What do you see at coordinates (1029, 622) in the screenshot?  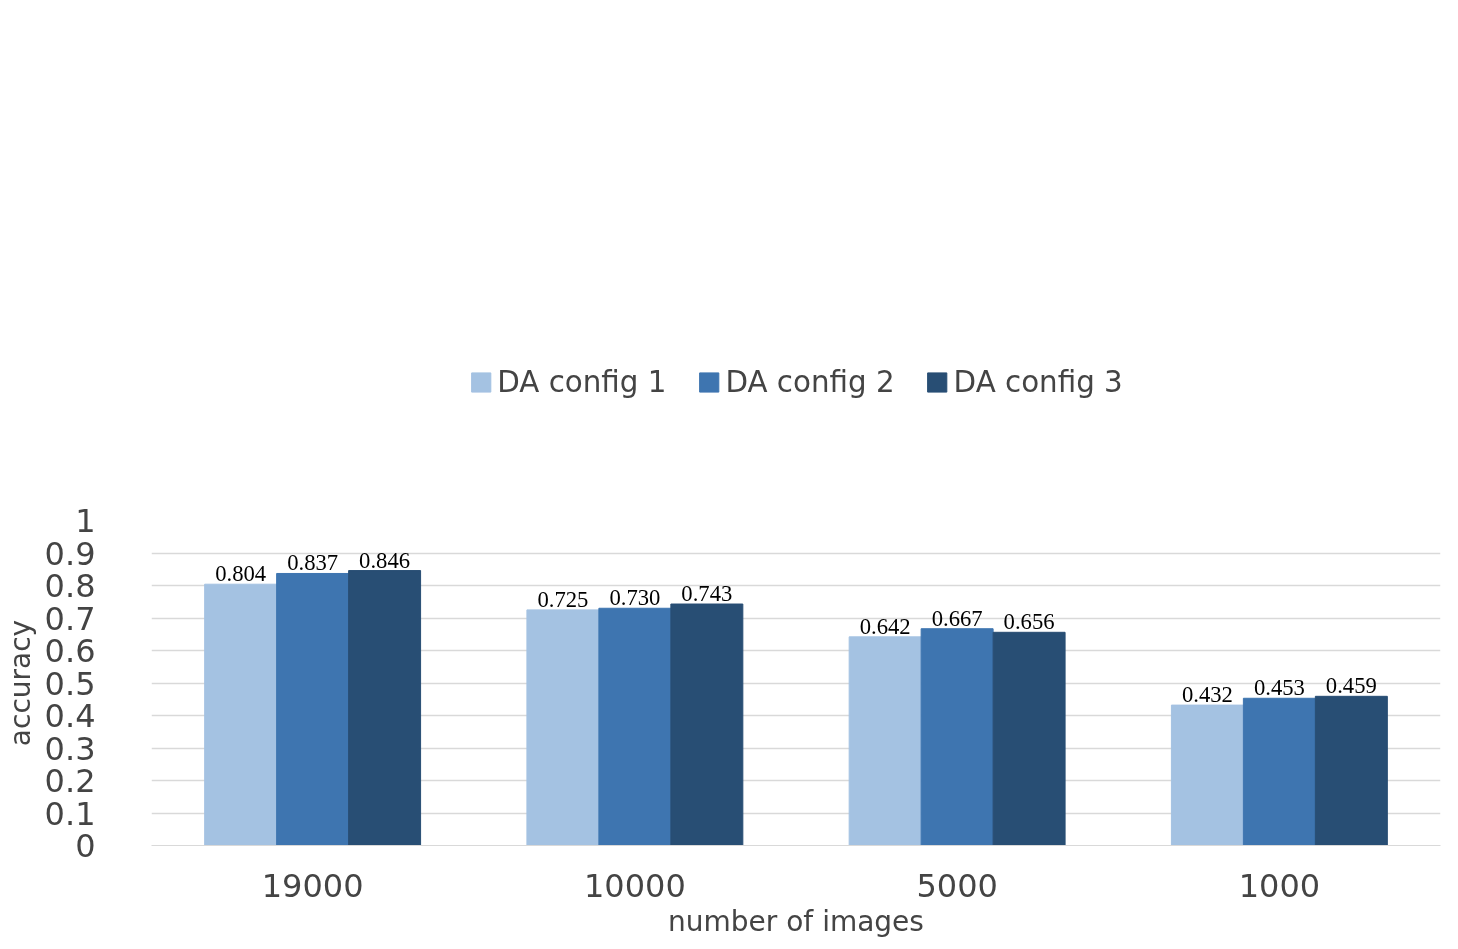 I see `data-label: 0.656` at bounding box center [1029, 622].